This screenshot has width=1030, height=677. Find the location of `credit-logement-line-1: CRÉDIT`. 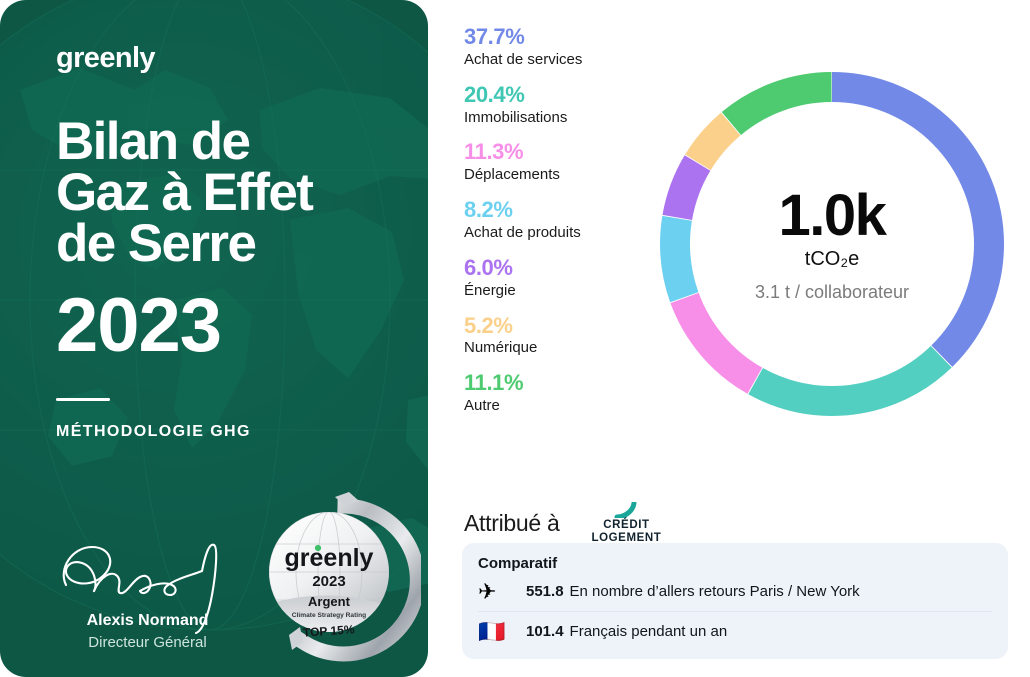

credit-logement-line-1: CRÉDIT is located at coordinates (626, 525).